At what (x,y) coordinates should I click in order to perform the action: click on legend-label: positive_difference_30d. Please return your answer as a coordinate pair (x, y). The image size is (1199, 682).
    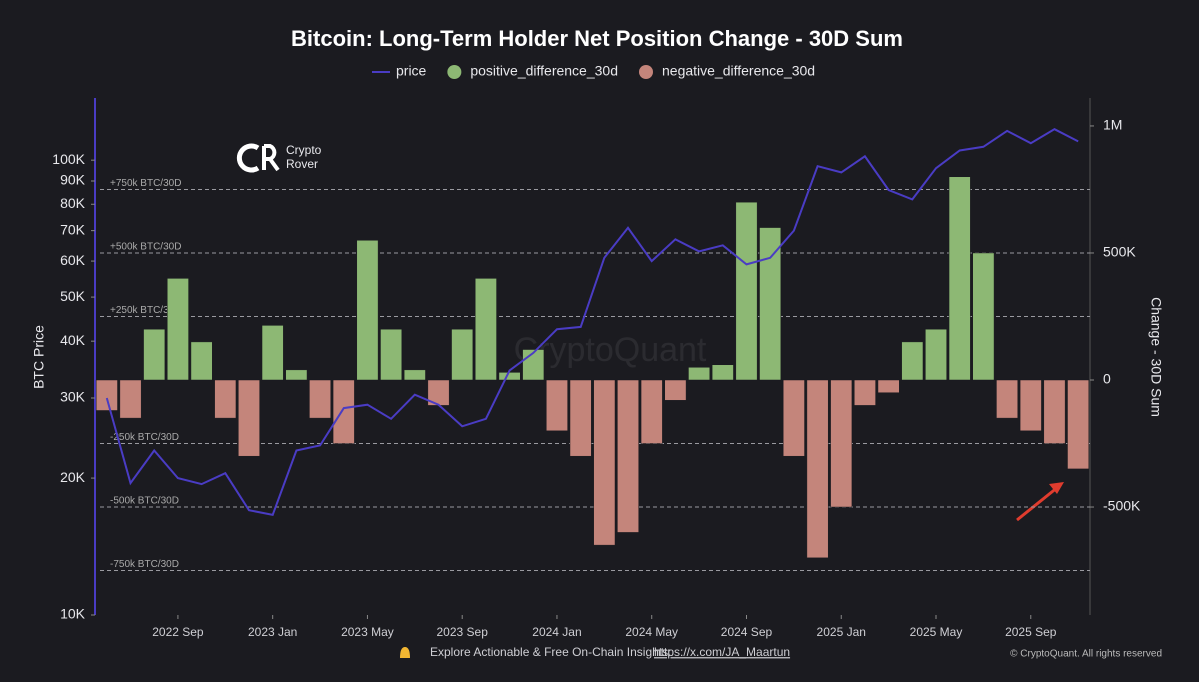
    Looking at the image, I should click on (544, 71).